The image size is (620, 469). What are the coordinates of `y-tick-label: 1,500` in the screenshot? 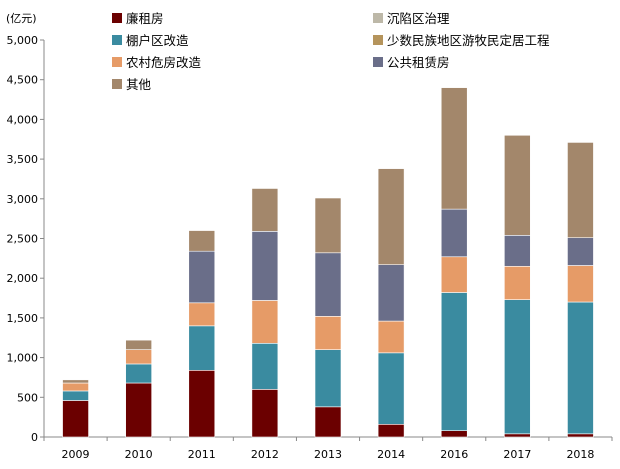 It's located at (23, 318).